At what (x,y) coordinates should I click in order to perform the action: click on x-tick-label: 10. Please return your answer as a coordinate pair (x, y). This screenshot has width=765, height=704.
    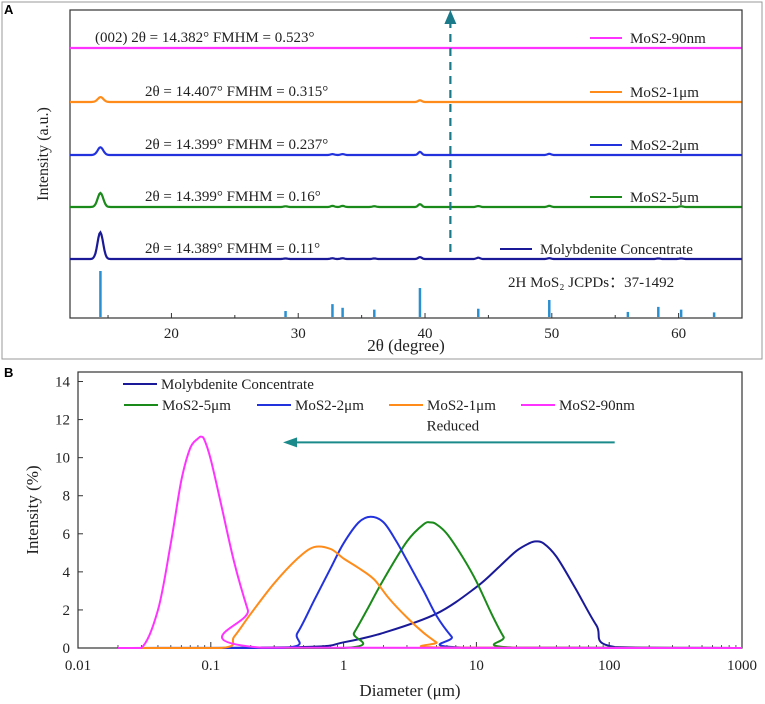
    Looking at the image, I should click on (476, 666).